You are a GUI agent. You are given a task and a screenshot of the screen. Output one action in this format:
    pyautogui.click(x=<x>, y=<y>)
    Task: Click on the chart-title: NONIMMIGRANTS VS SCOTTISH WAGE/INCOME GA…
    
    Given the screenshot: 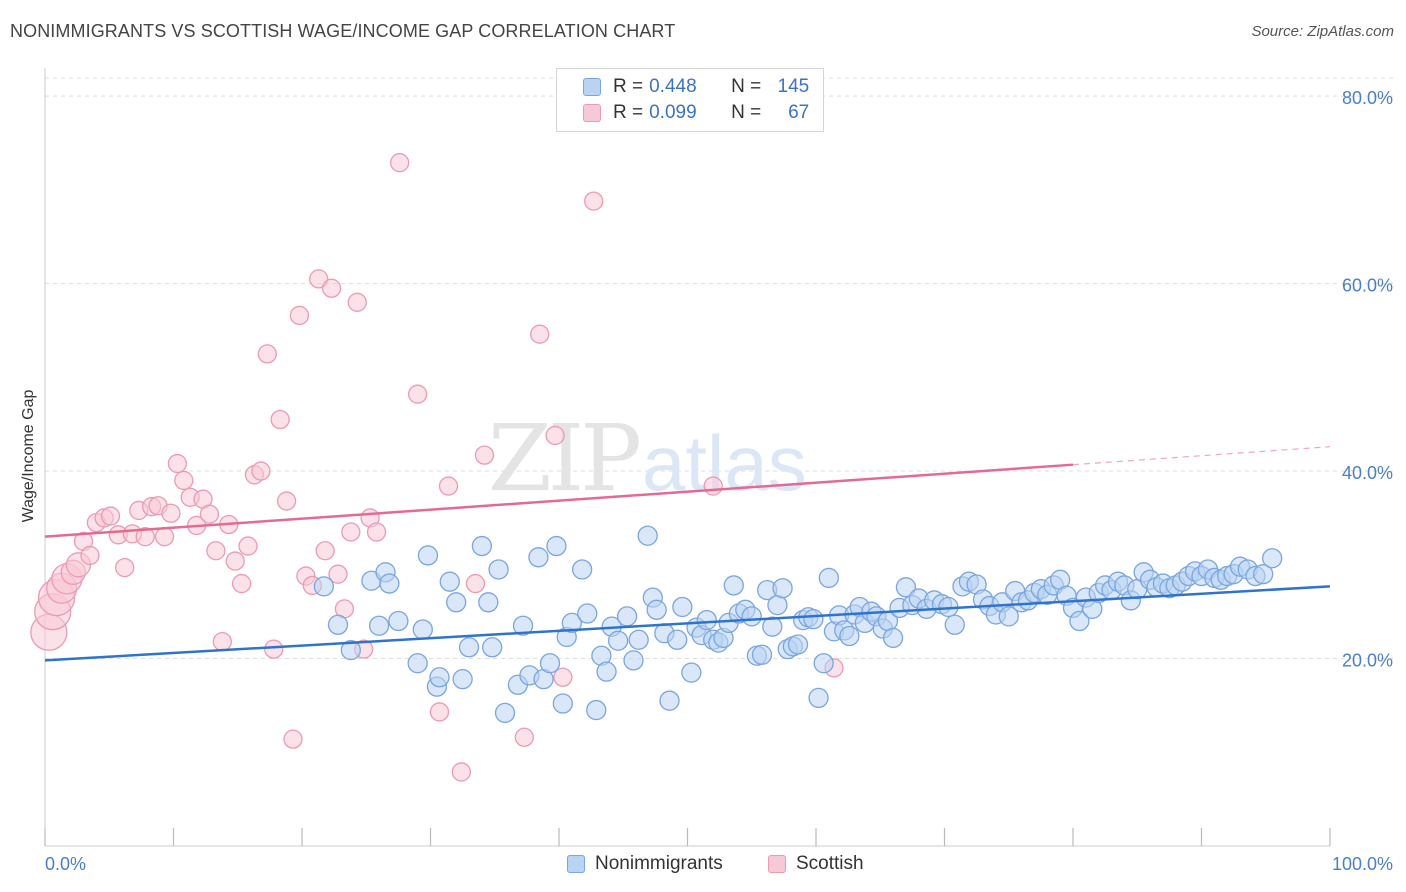 What is the action you would take?
    pyautogui.click(x=343, y=31)
    